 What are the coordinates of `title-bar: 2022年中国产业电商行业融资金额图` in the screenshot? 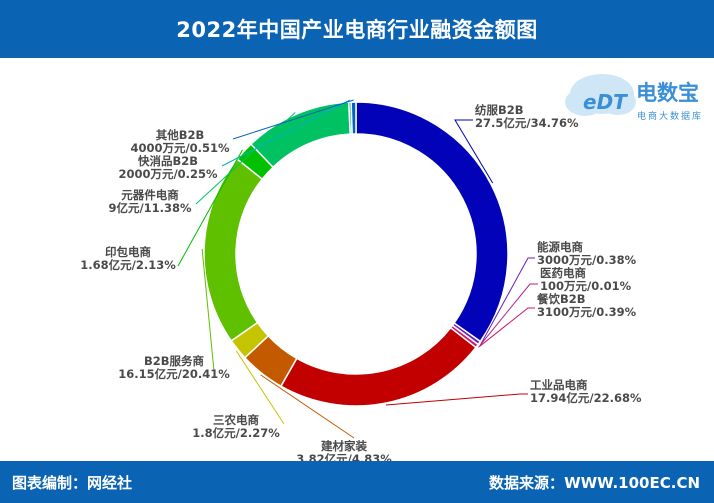 It's located at (357, 29).